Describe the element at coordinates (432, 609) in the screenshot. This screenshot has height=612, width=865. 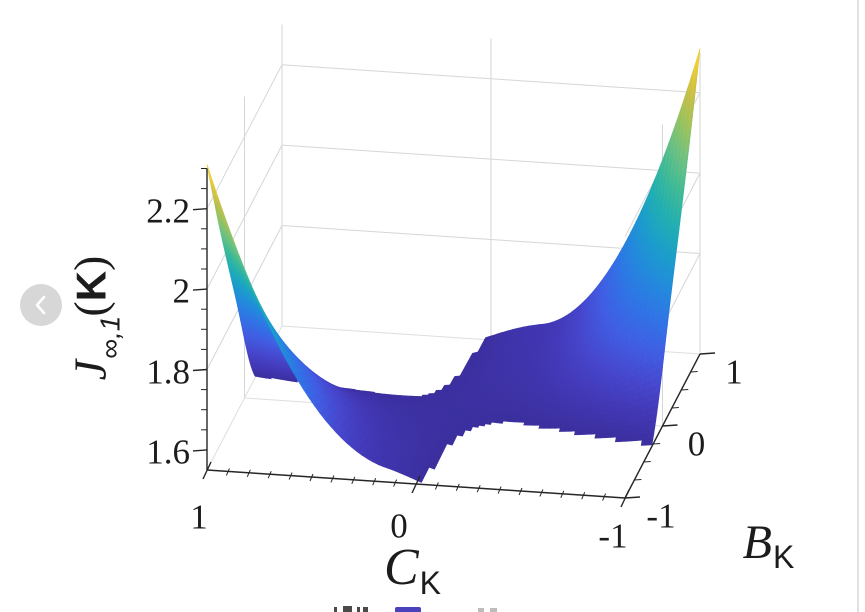
I see `cropped-legend-row` at that location.